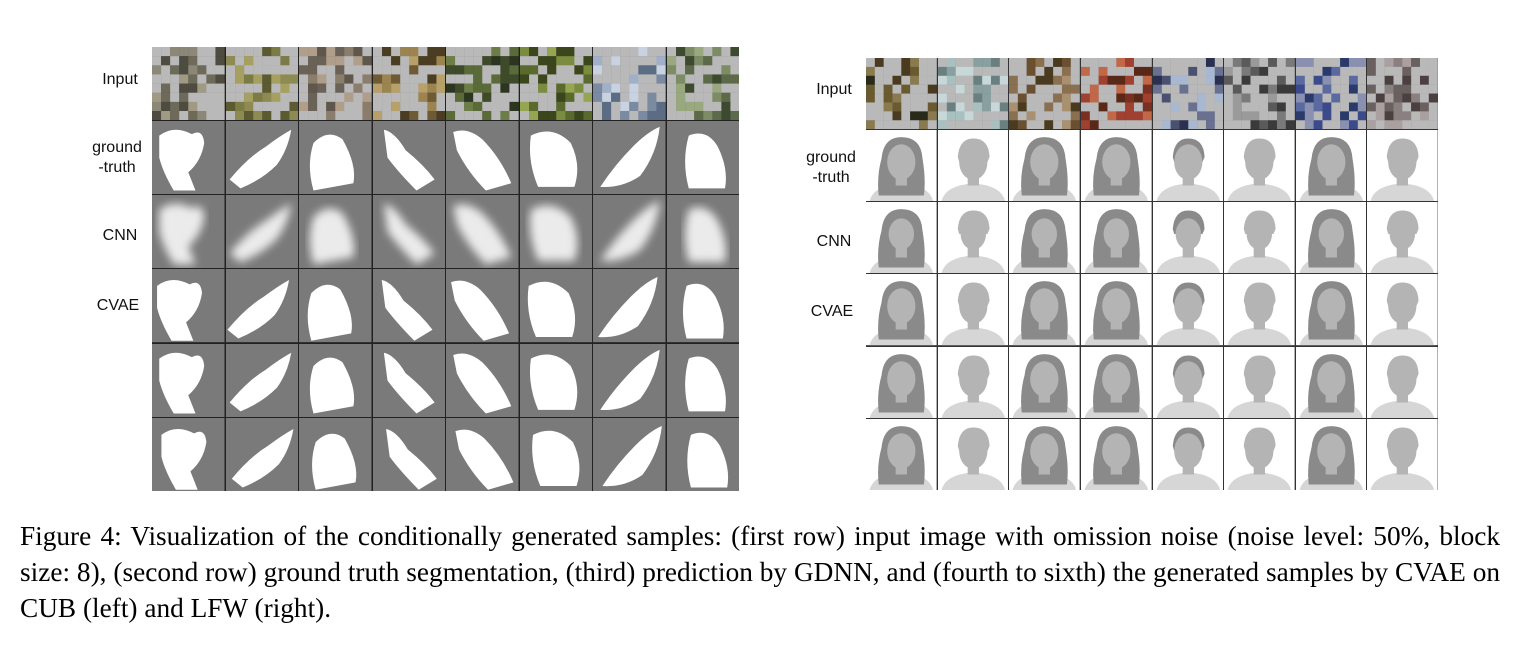 Image resolution: width=1520 pixels, height=660 pixels. I want to click on lfw-row-label-cnn: CNN, so click(834, 241).